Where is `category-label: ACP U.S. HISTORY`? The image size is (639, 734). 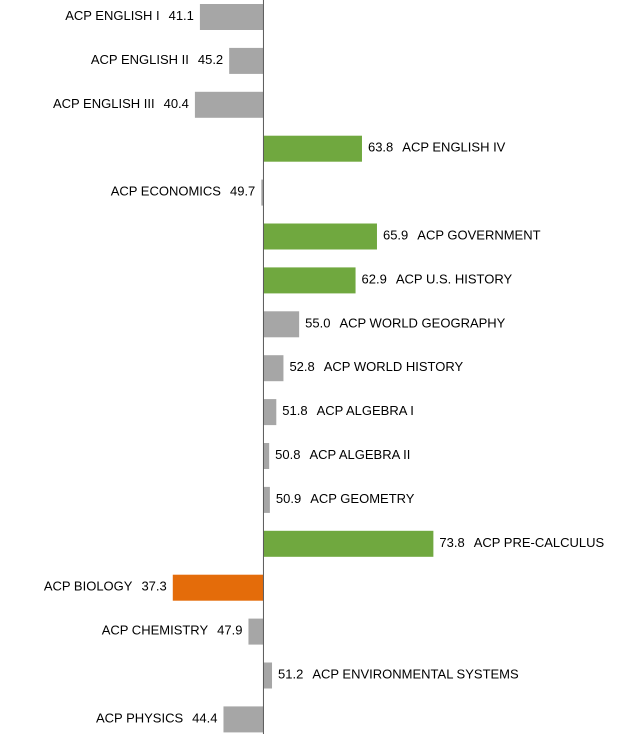 category-label: ACP U.S. HISTORY is located at coordinates (454, 279).